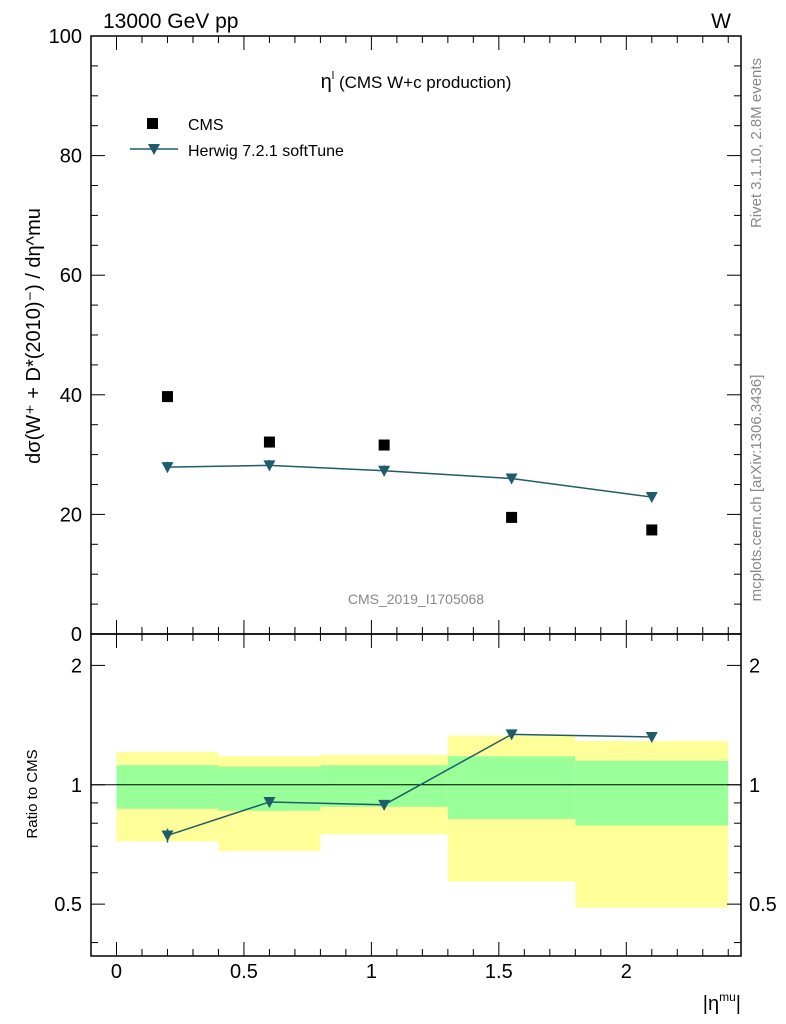  I want to click on energy-label: 13000 GeV pp, so click(170, 21).